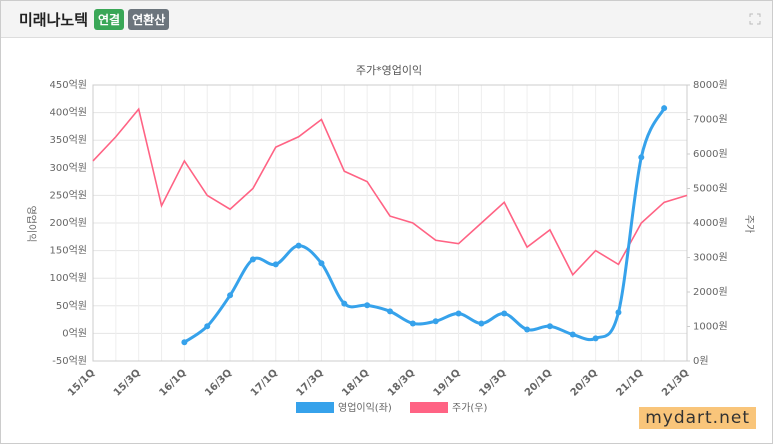  I want to click on x-tick-label: 21/1Q, so click(629, 382).